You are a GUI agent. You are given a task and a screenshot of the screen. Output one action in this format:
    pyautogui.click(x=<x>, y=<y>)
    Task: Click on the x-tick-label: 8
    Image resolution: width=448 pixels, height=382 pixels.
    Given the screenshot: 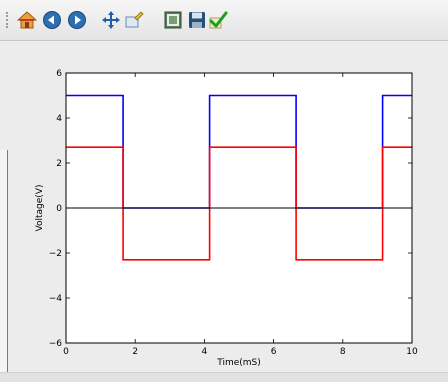 What is the action you would take?
    pyautogui.click(x=343, y=352)
    